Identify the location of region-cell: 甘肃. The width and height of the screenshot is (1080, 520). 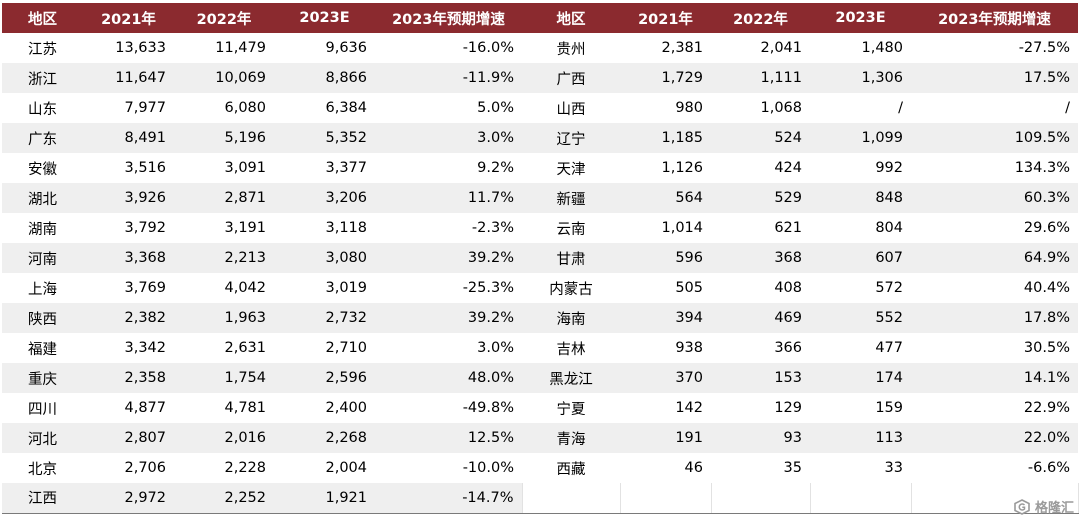
(571, 258).